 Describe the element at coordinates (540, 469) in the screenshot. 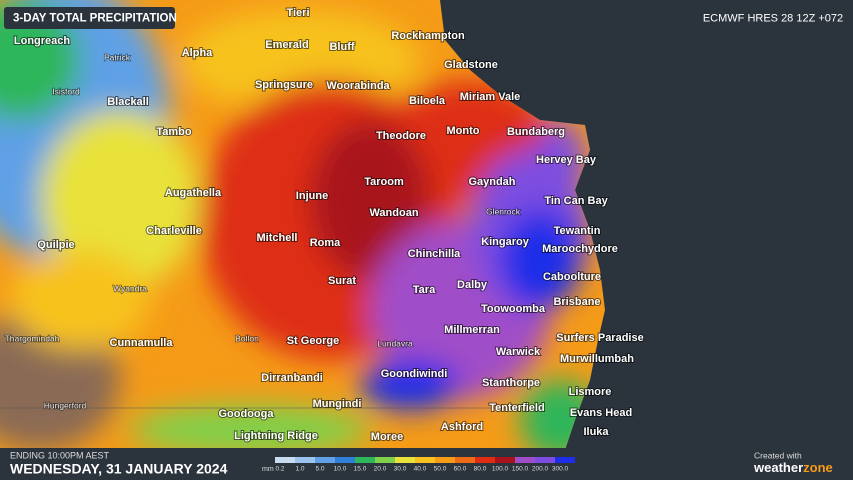

I see `legend-label: 200.0` at that location.